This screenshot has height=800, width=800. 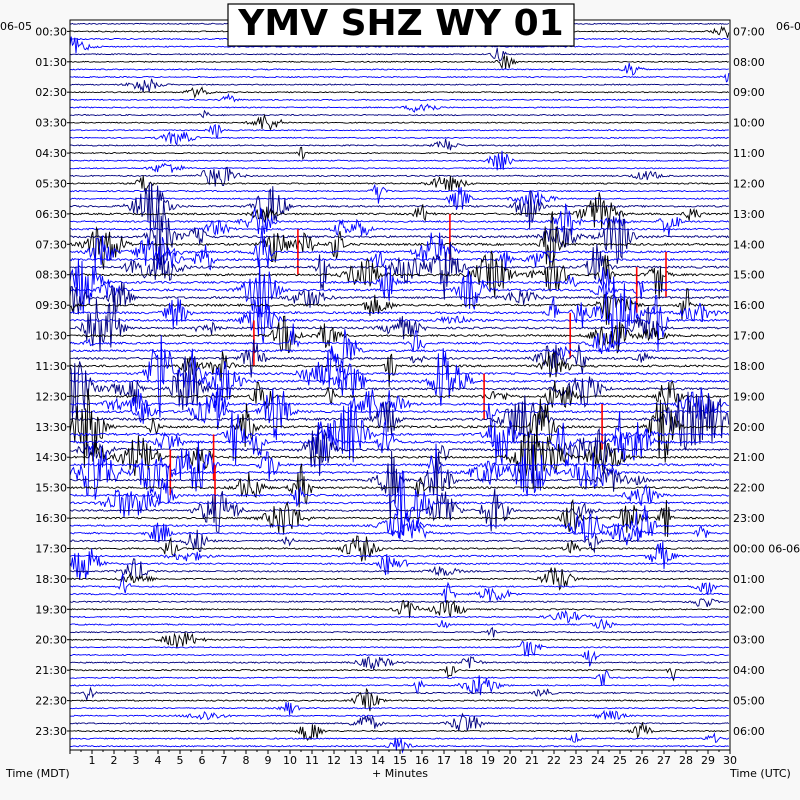 What do you see at coordinates (749, 214) in the screenshot?
I see `right-time-label: 13:00` at bounding box center [749, 214].